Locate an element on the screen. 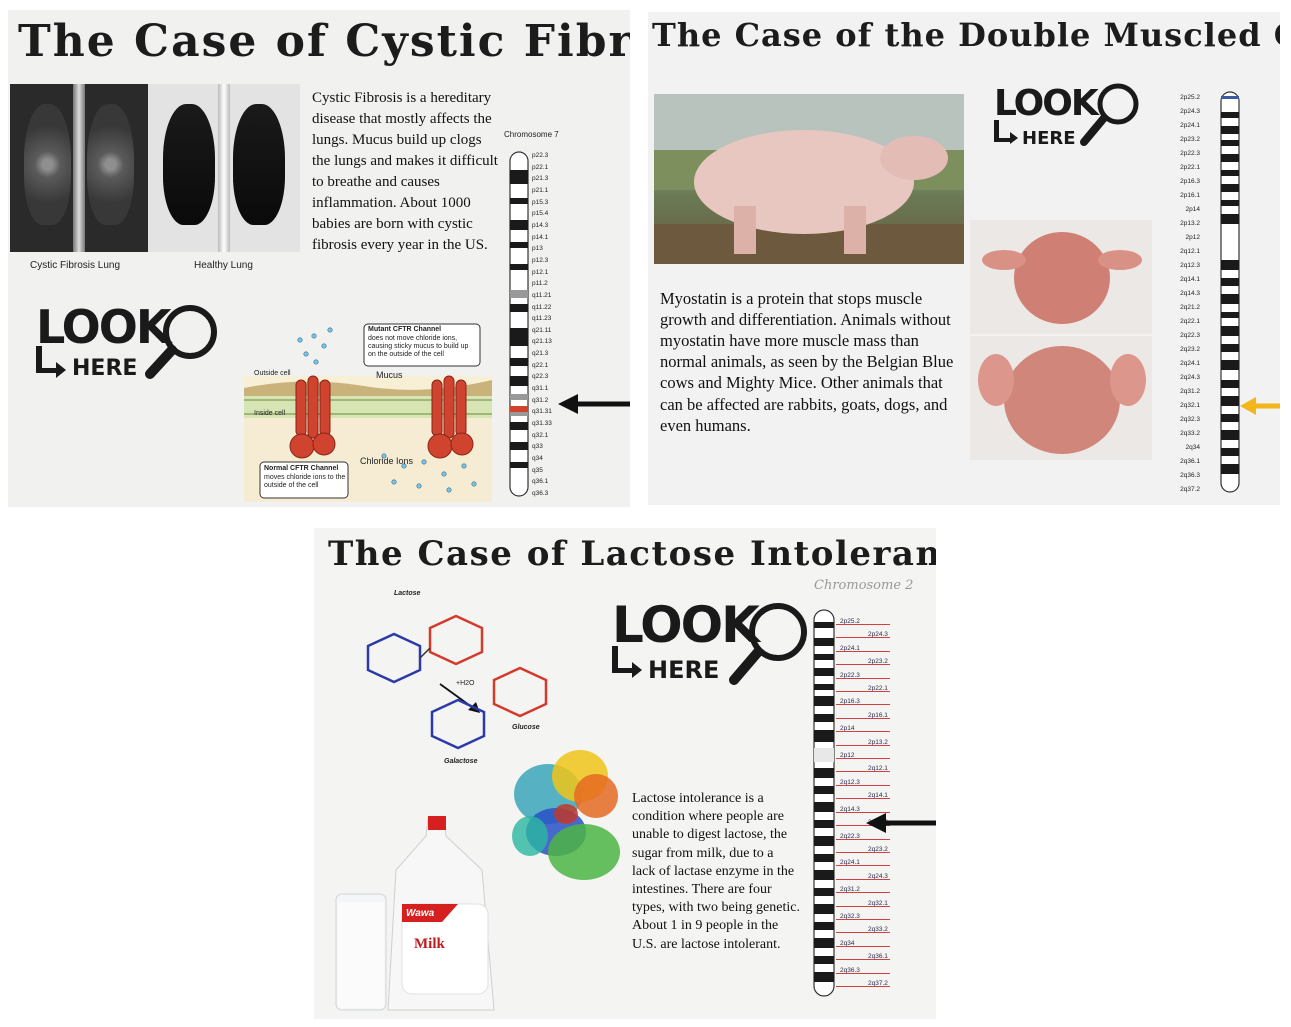  band-label: q21.11 is located at coordinates (542, 330).